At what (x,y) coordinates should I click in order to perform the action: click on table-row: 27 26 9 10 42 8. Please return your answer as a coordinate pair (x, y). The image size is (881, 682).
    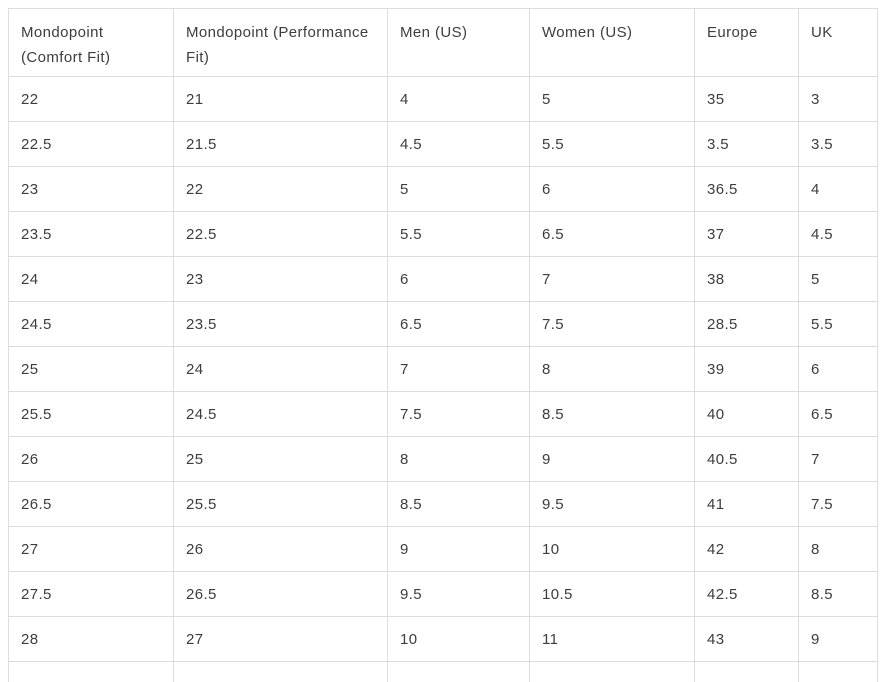
    Looking at the image, I should click on (443, 549).